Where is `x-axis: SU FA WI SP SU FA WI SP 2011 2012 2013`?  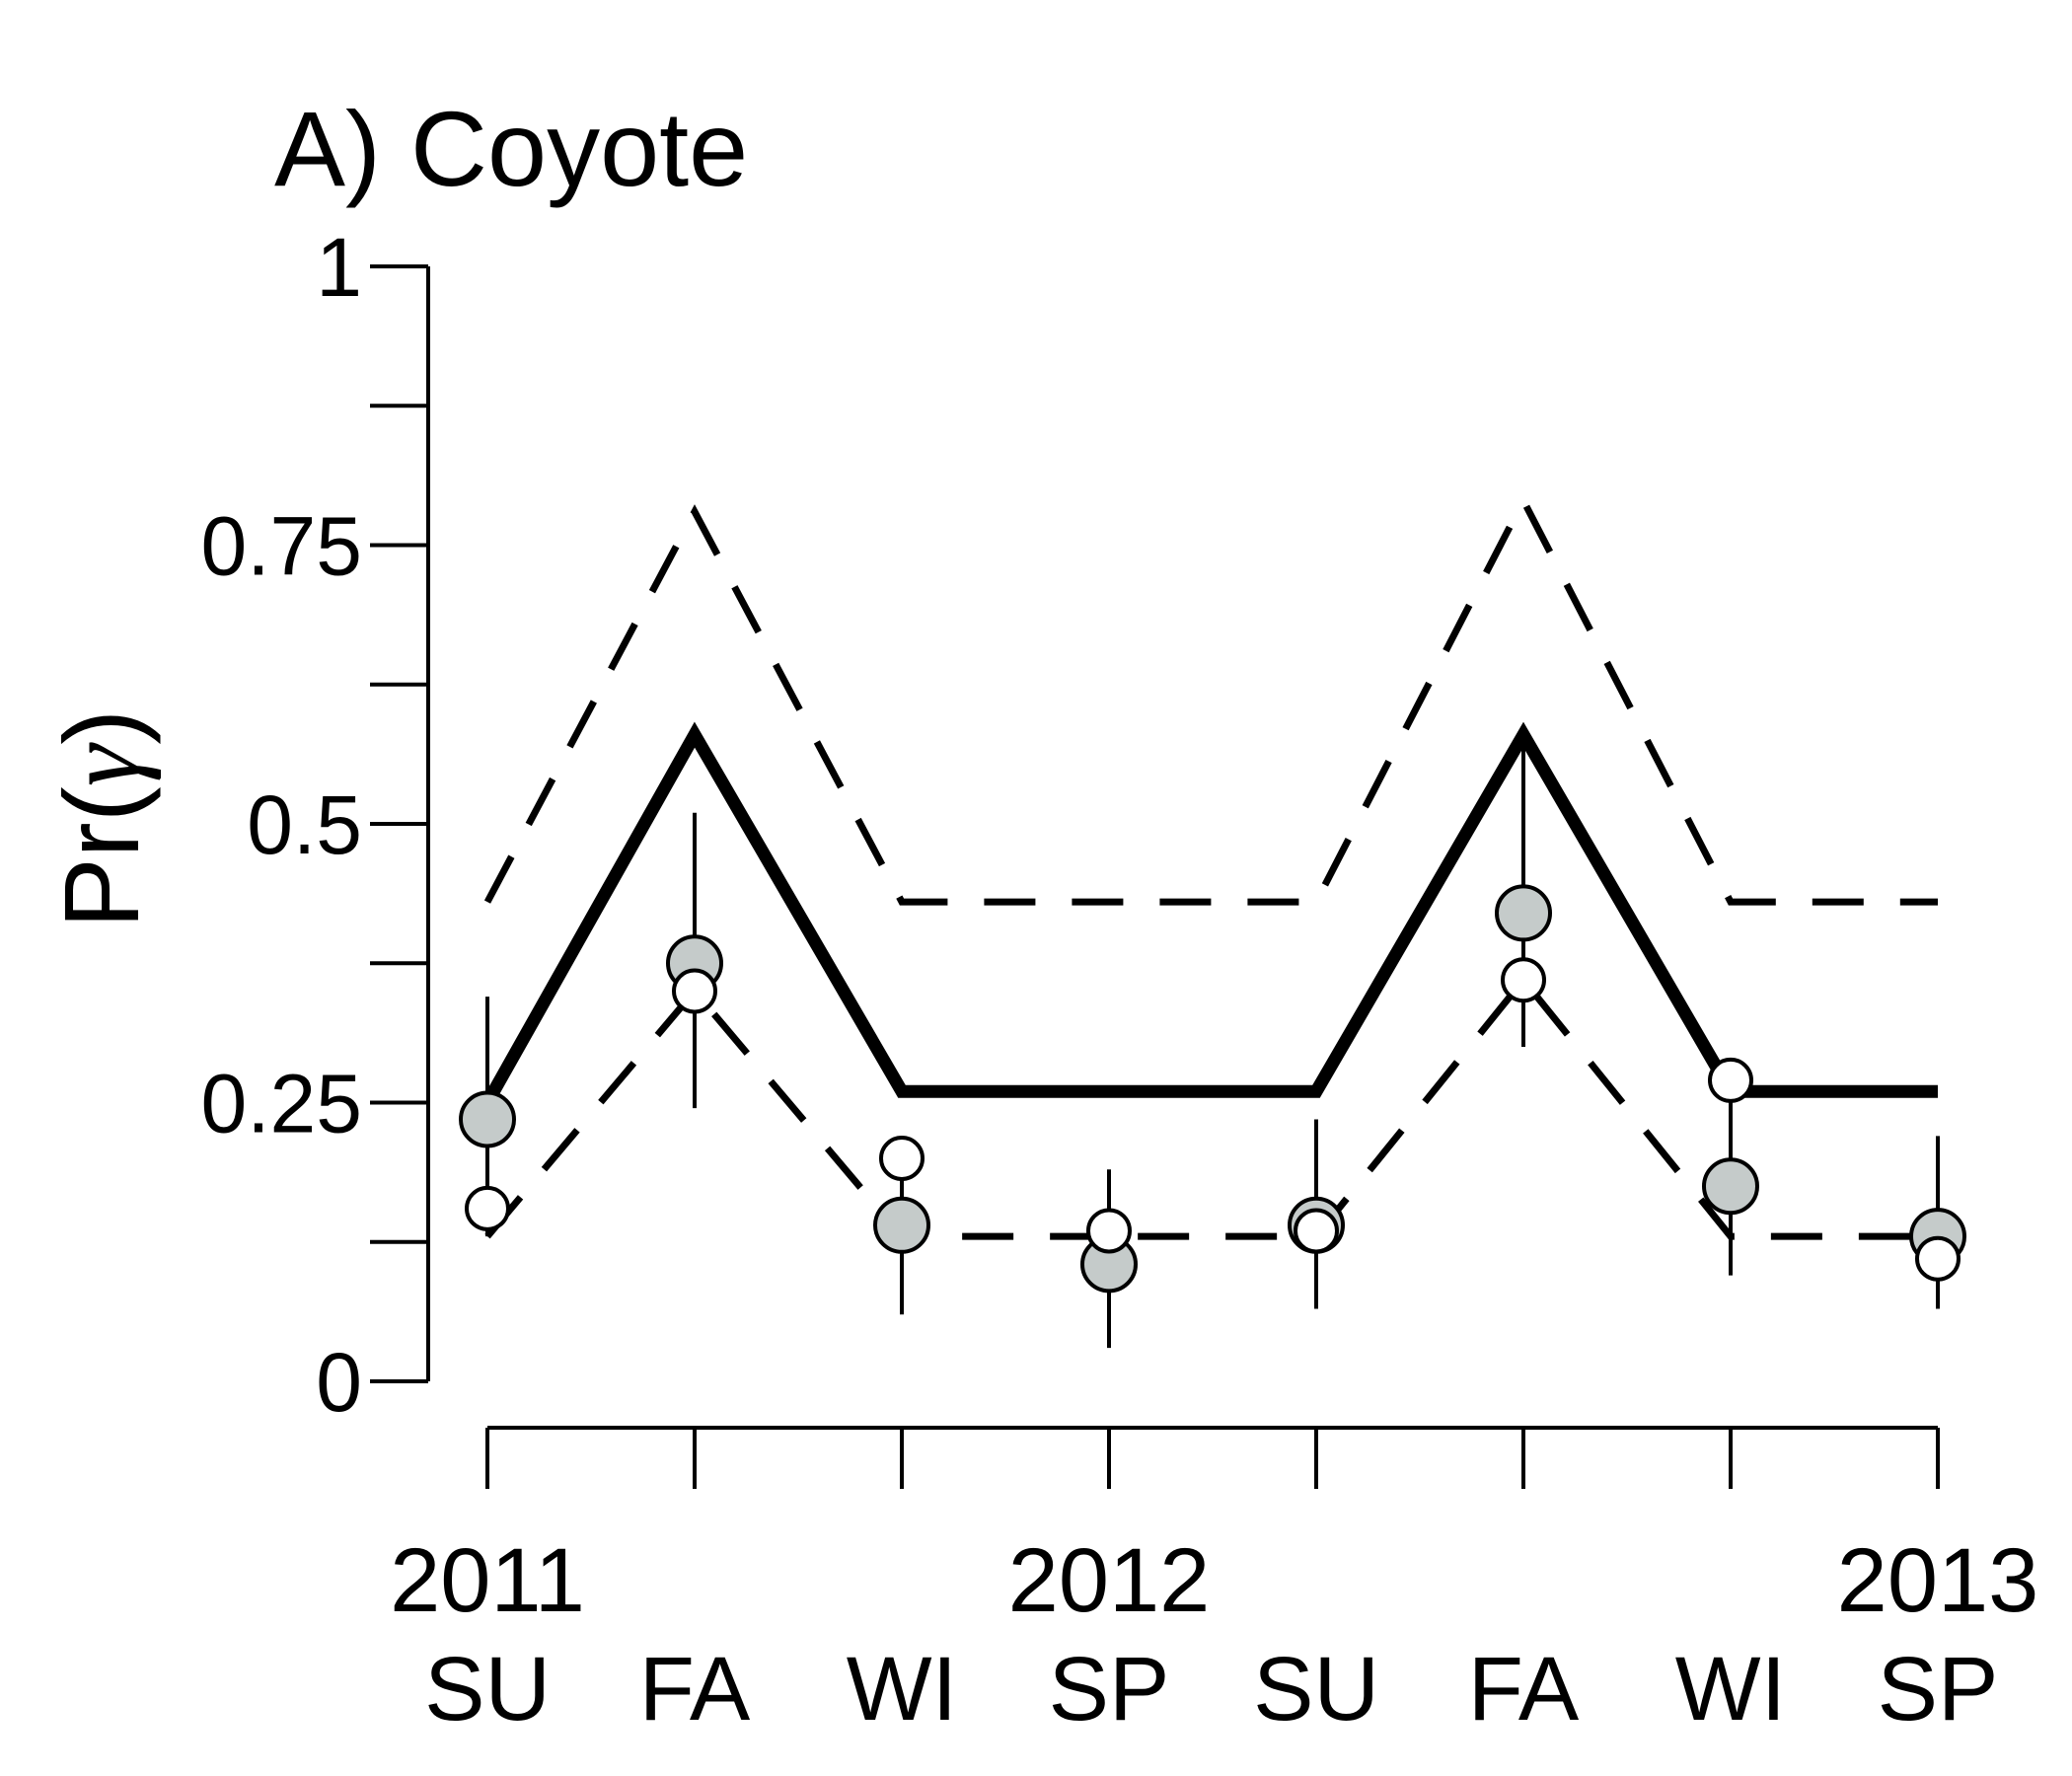
x-axis: SU FA WI SP SU FA WI SP 2011 2012 2013 is located at coordinates (1215, 1583).